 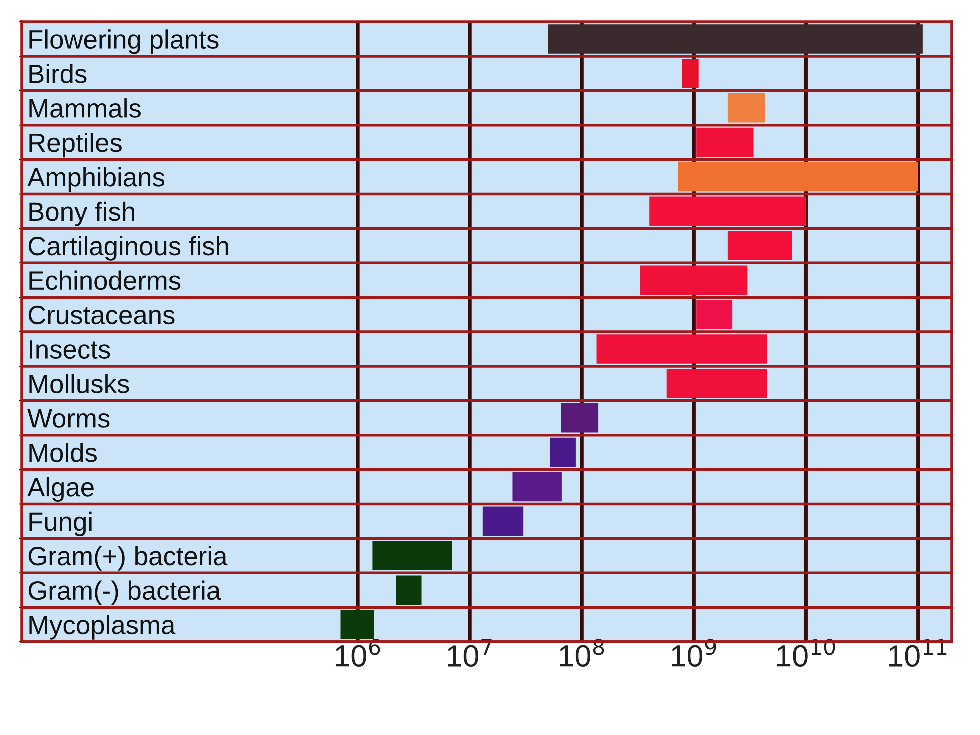 What do you see at coordinates (63, 452) in the screenshot?
I see `y-tick-label: Molds` at bounding box center [63, 452].